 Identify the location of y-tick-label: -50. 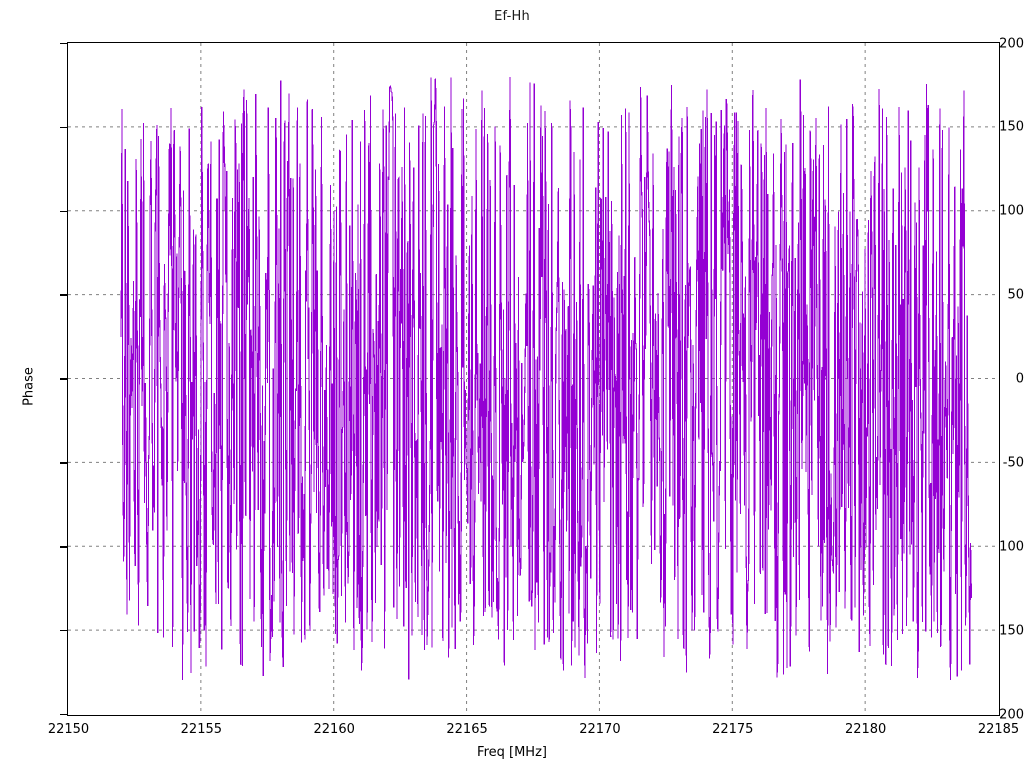
(1013, 463).